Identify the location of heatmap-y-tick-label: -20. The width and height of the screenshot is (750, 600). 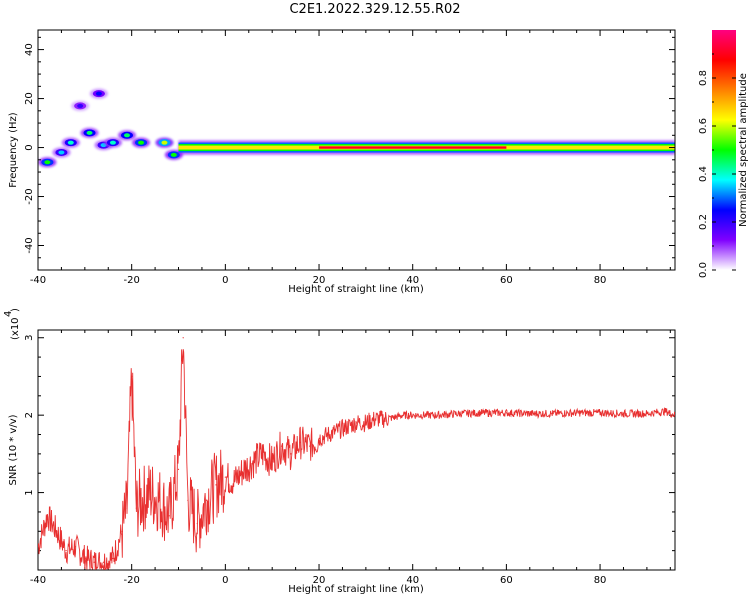
(29, 196).